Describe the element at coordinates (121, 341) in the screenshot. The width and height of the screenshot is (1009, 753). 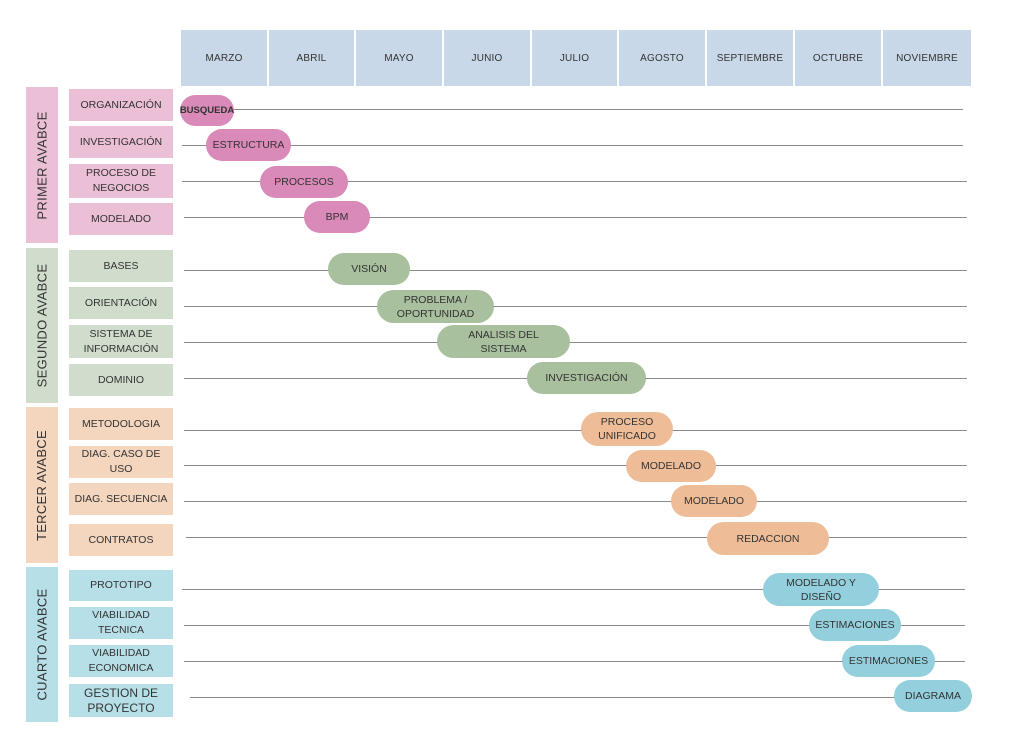
I see `task-label: SISTEMA DE INFORMACIÓN` at that location.